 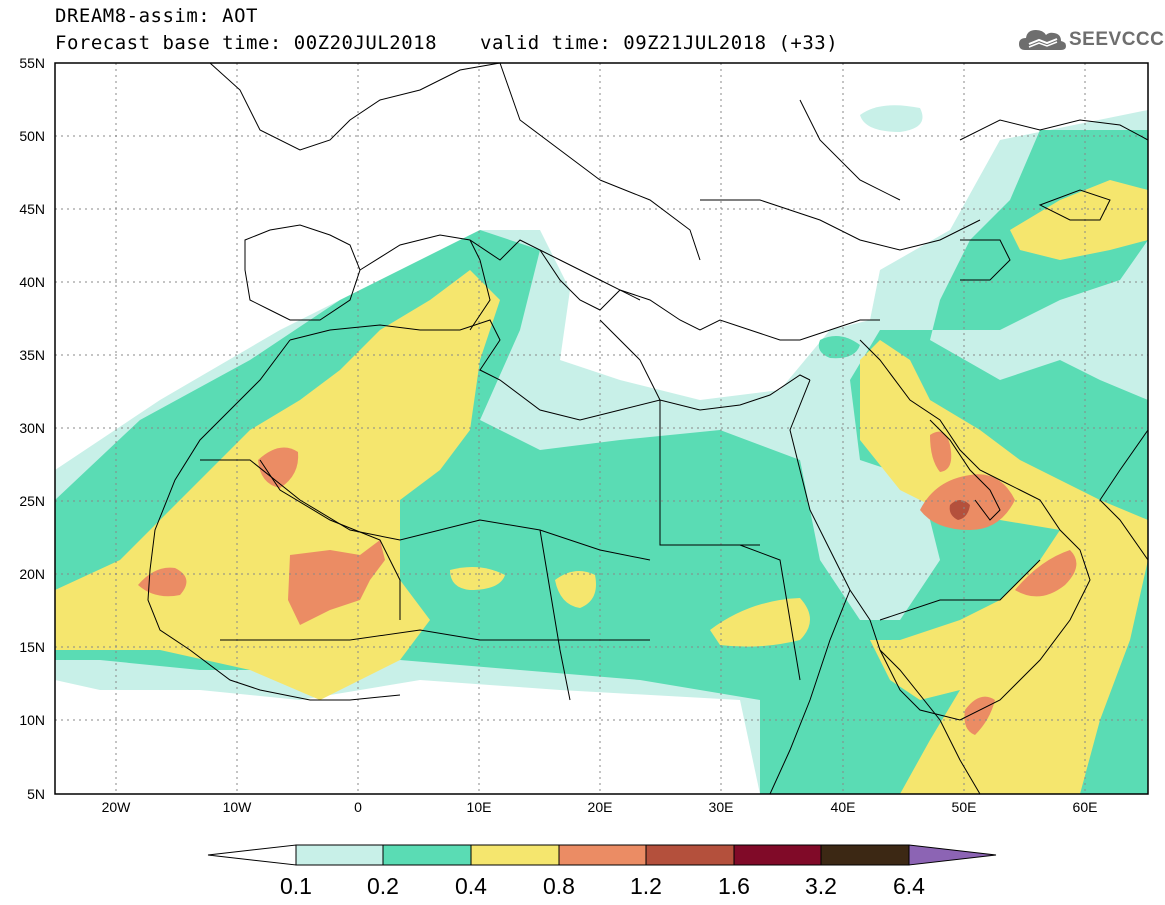 What do you see at coordinates (117, 807) in the screenshot?
I see `lon-label: 20W` at bounding box center [117, 807].